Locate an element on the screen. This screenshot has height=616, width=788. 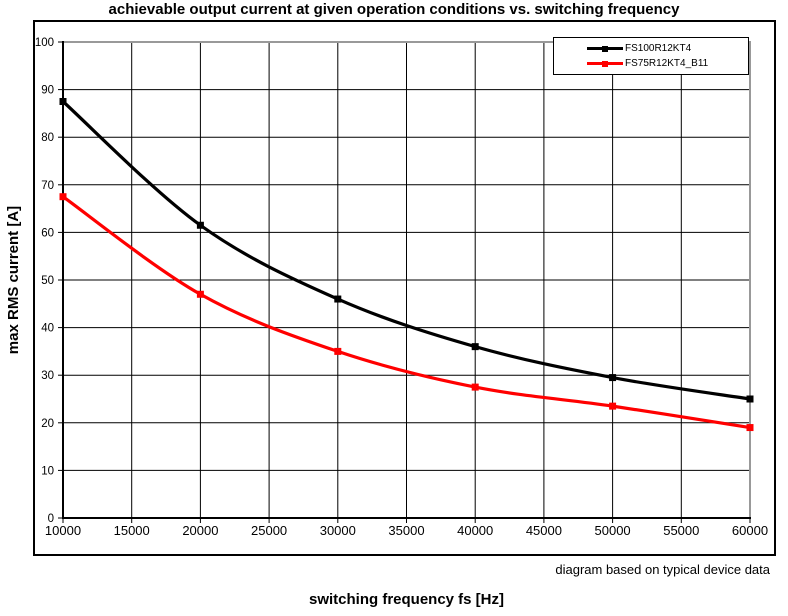
y-tick-label: 100 is located at coordinates (44, 43).